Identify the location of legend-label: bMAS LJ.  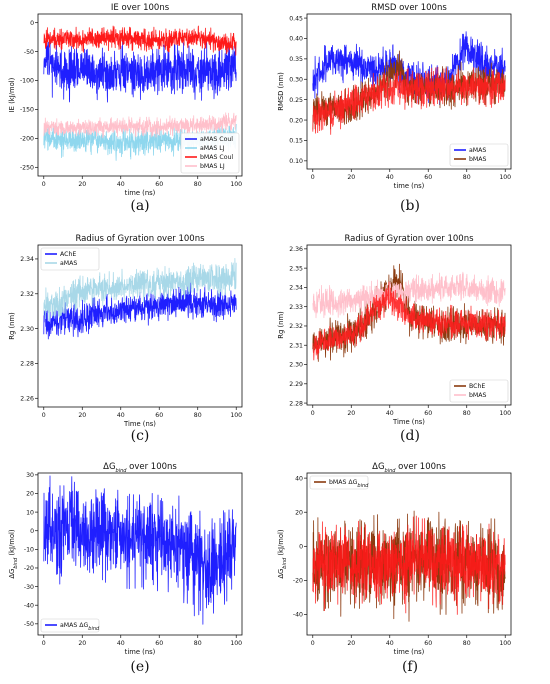
(212, 166).